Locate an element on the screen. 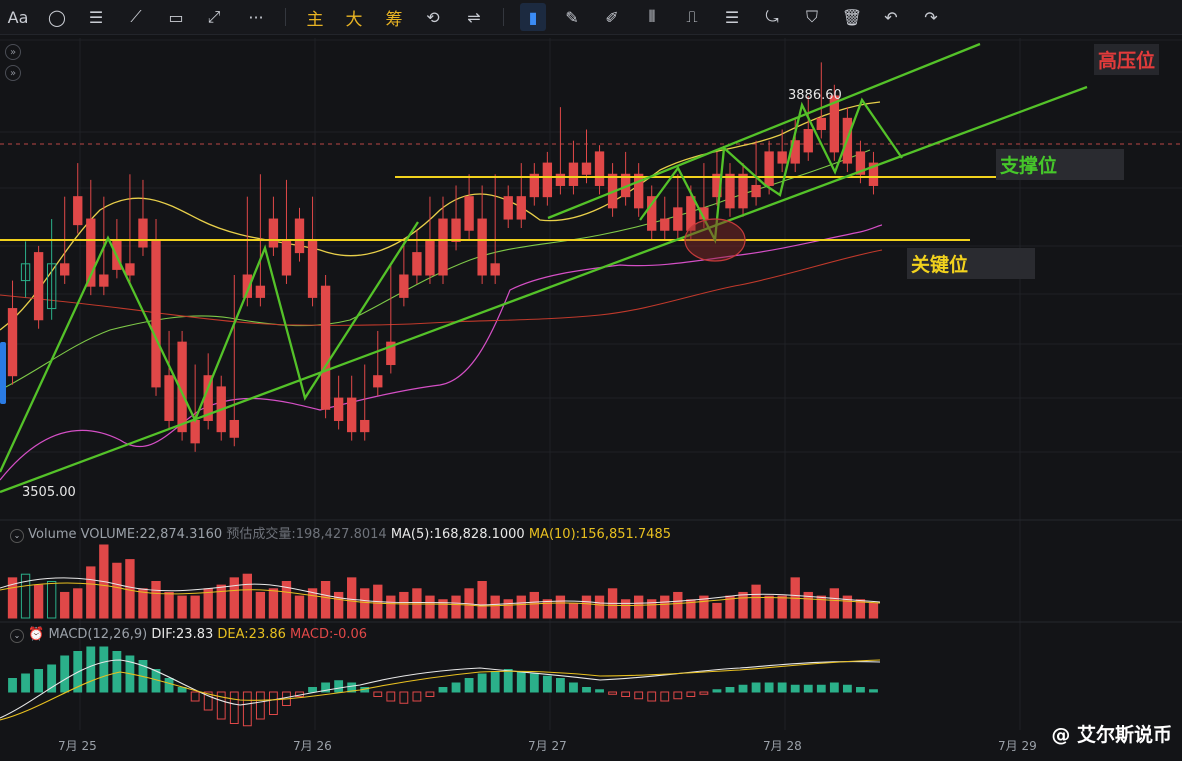  toolbar-ellipse-icon: ◯ is located at coordinates (57, 17).